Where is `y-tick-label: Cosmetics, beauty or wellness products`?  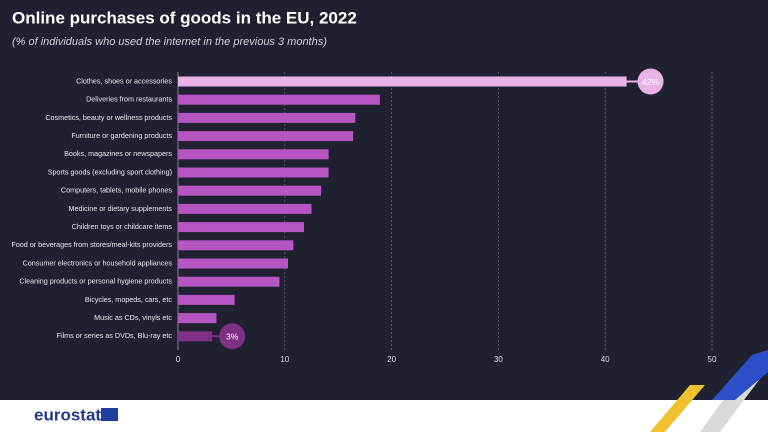 y-tick-label: Cosmetics, beauty or wellness products is located at coordinates (108, 117).